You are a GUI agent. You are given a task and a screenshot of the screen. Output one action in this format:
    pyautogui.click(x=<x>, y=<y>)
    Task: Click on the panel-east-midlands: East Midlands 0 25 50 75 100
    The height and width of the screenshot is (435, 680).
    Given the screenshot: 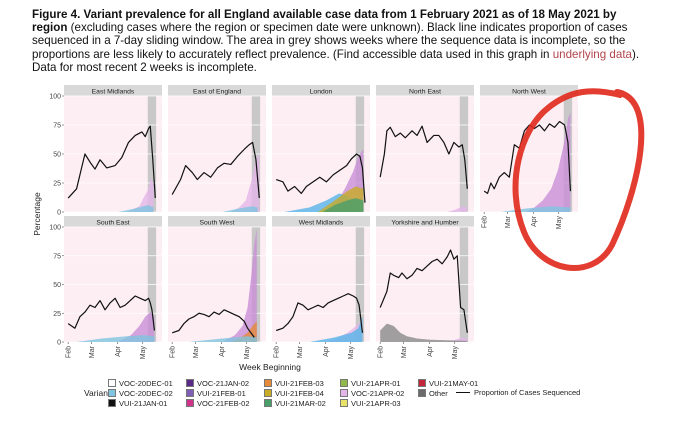 What is the action you would take?
    pyautogui.click(x=105, y=151)
    